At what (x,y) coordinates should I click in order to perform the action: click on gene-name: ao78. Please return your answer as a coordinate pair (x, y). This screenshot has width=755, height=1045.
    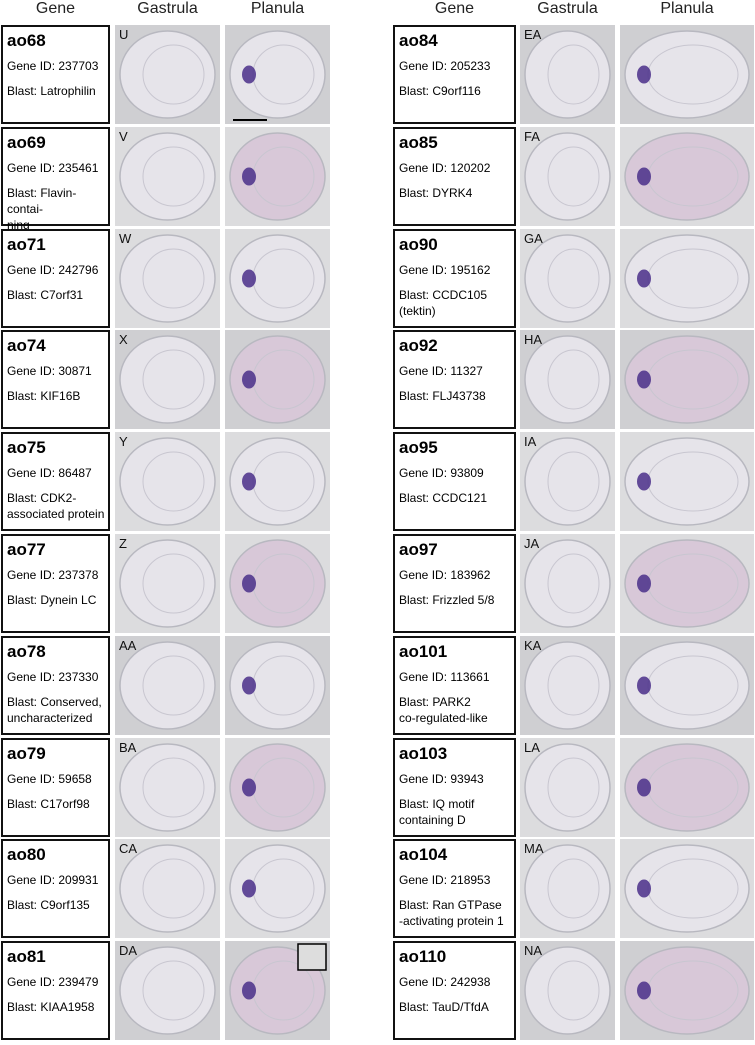
    Looking at the image, I should click on (26, 651).